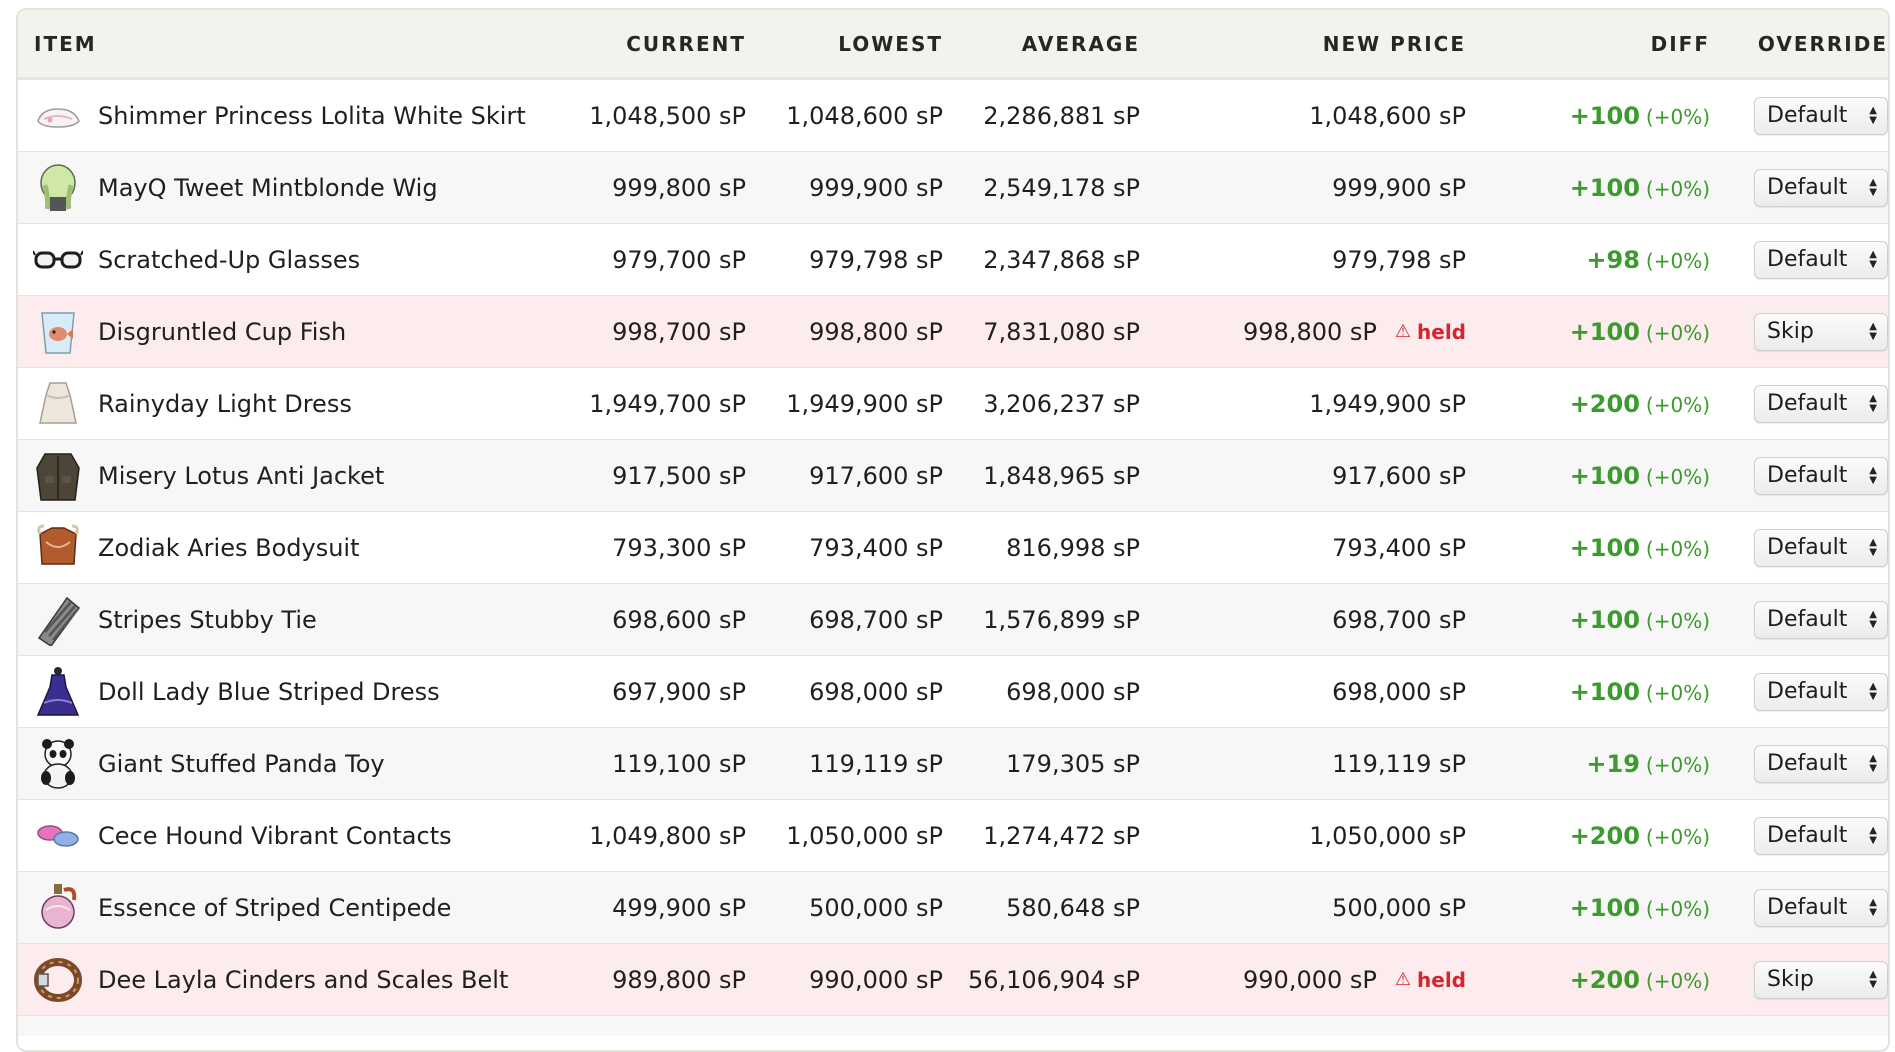  Describe the element at coordinates (686, 43) in the screenshot. I see `header-current: CURRENT` at that location.